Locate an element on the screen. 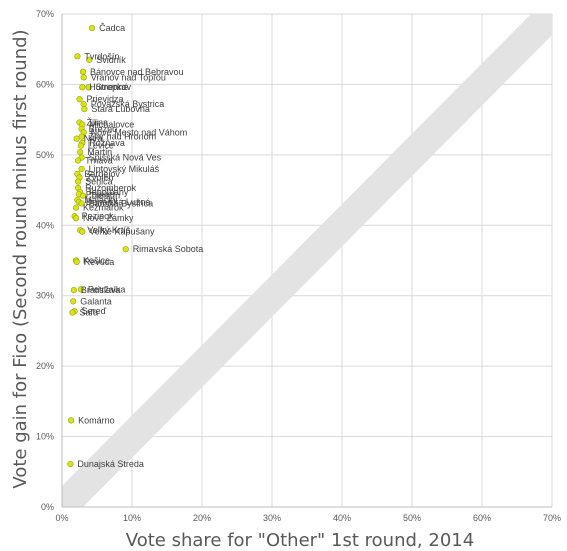  y-tick-label: 30% is located at coordinates (45, 296).